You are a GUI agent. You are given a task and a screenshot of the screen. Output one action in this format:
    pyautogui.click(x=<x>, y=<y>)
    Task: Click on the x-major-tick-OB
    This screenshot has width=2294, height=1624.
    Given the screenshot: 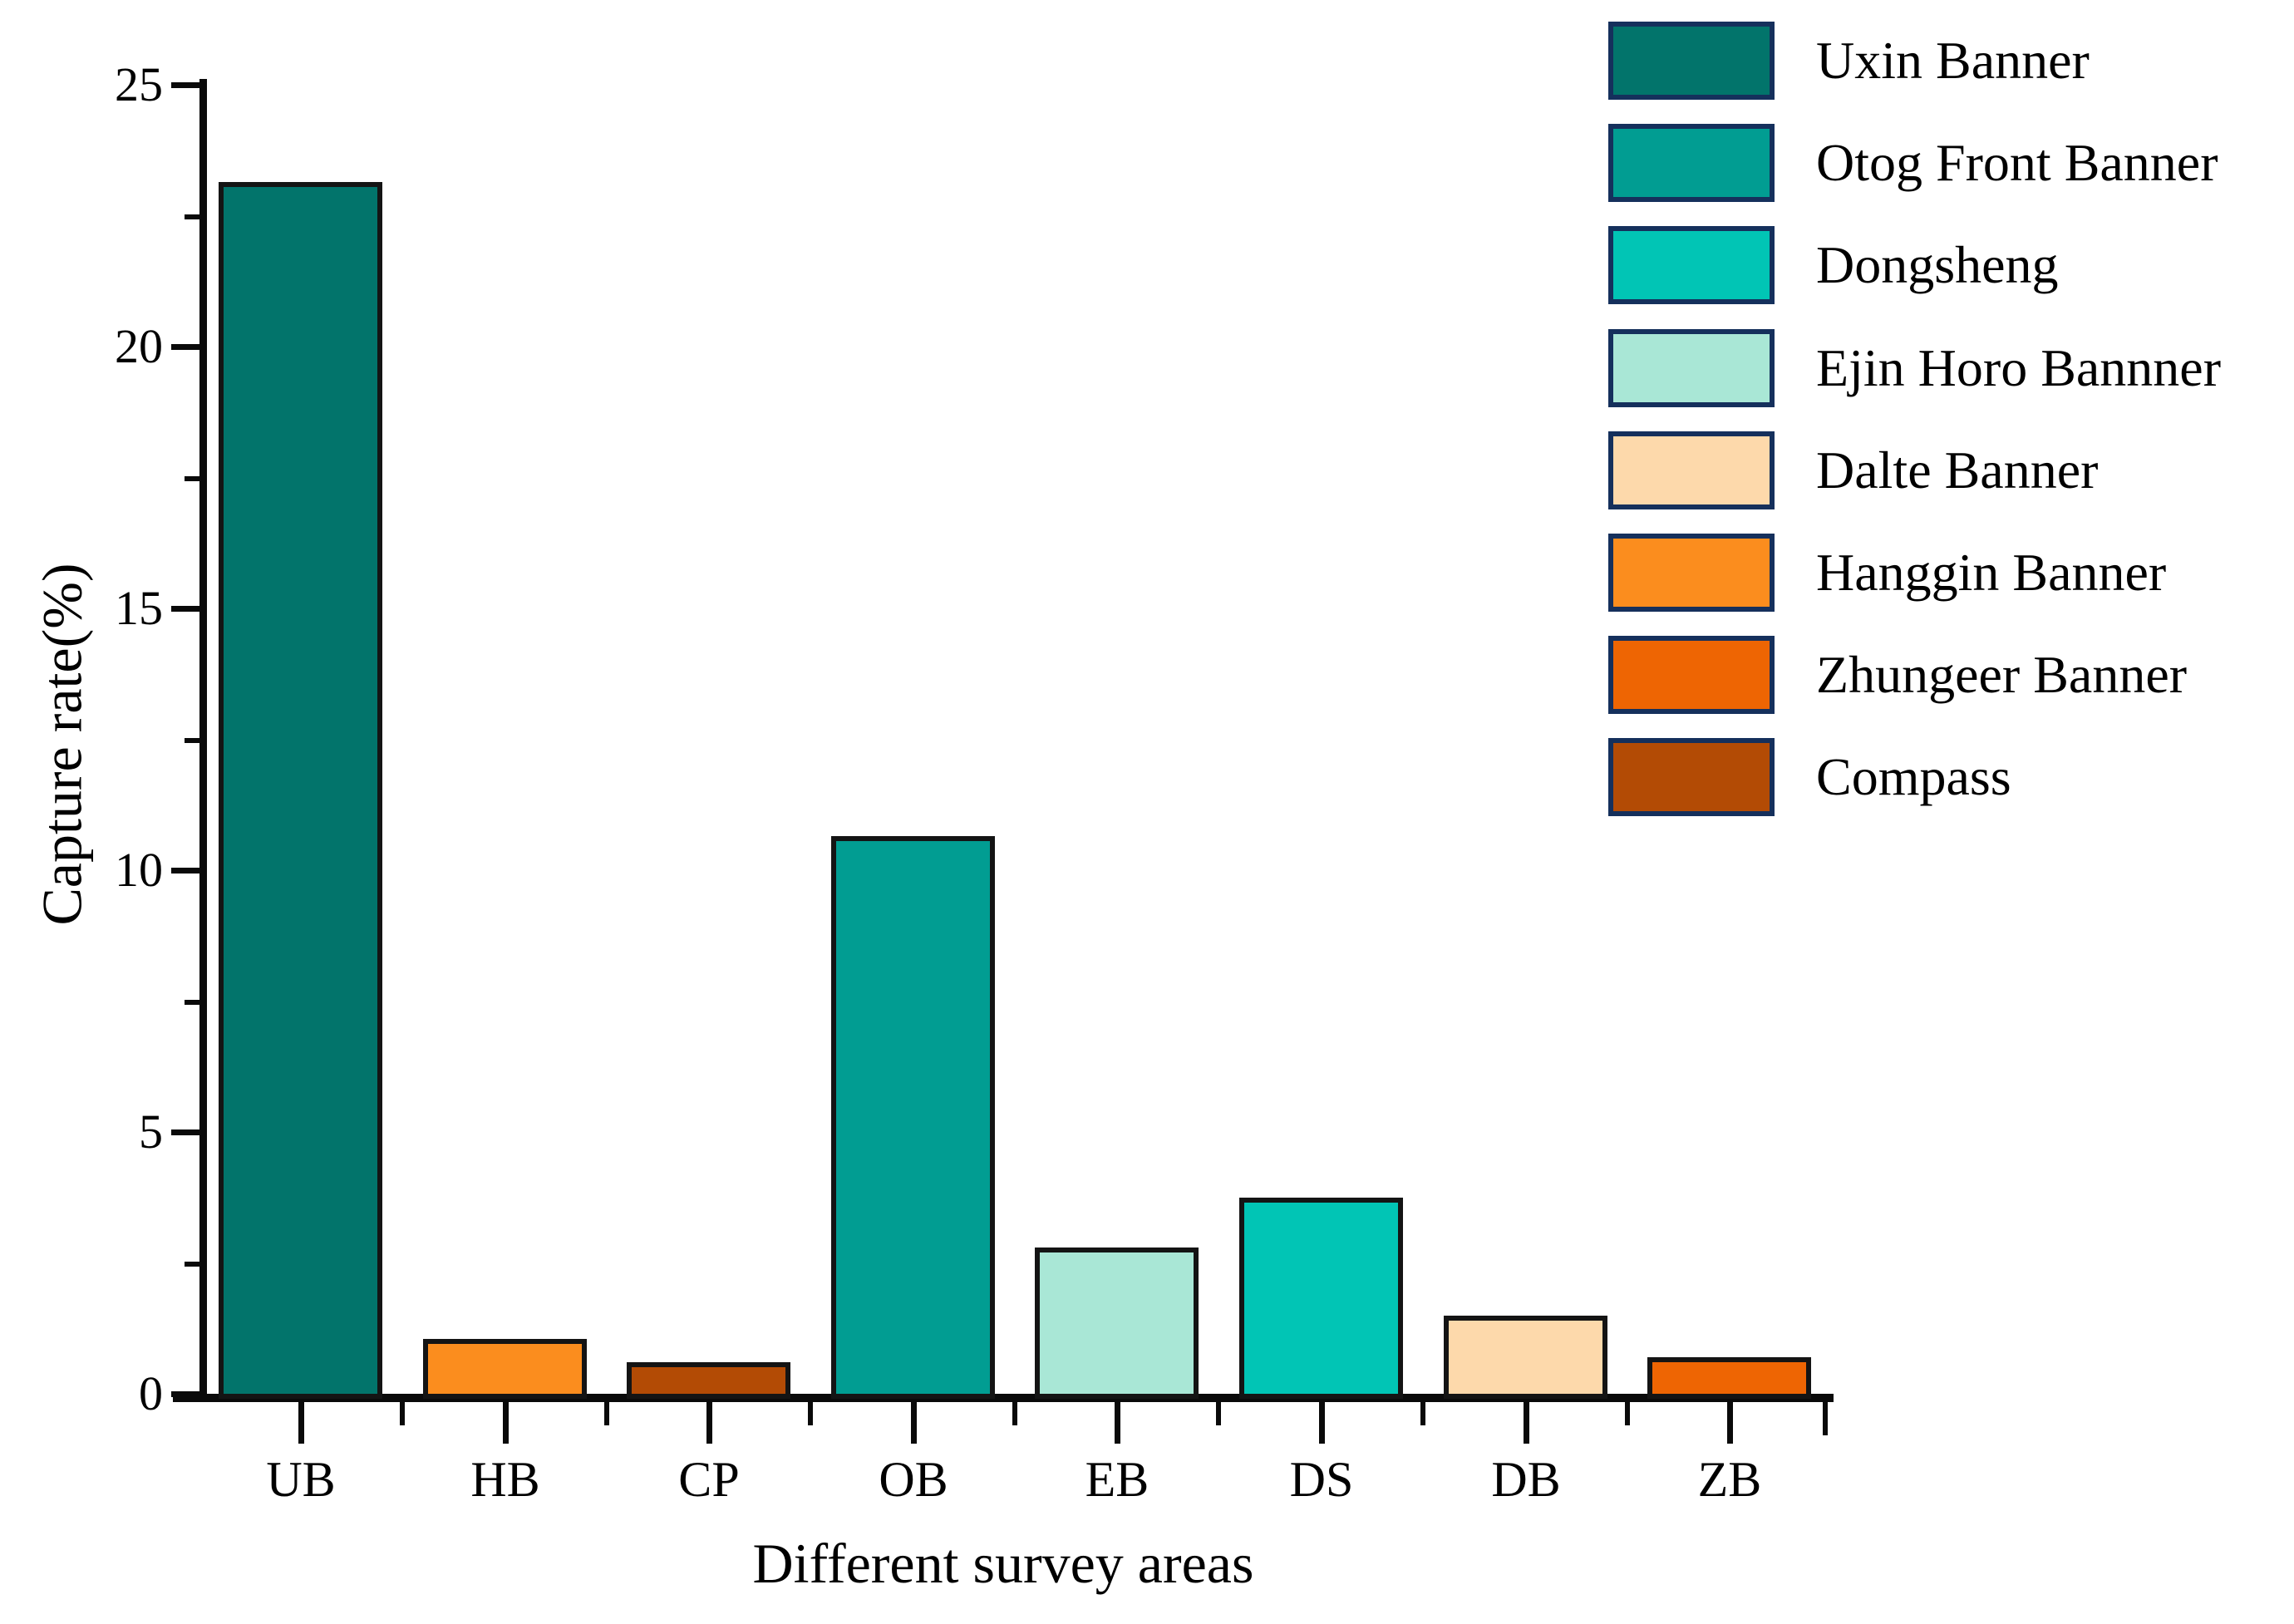 What is the action you would take?
    pyautogui.click(x=914, y=1423)
    